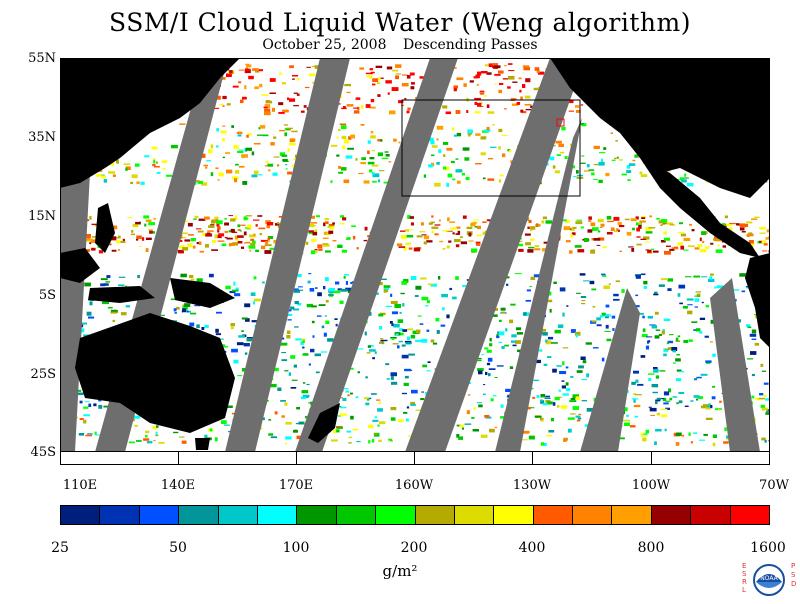  Describe the element at coordinates (29, 295) in the screenshot. I see `y-label-5s: 5S` at that location.